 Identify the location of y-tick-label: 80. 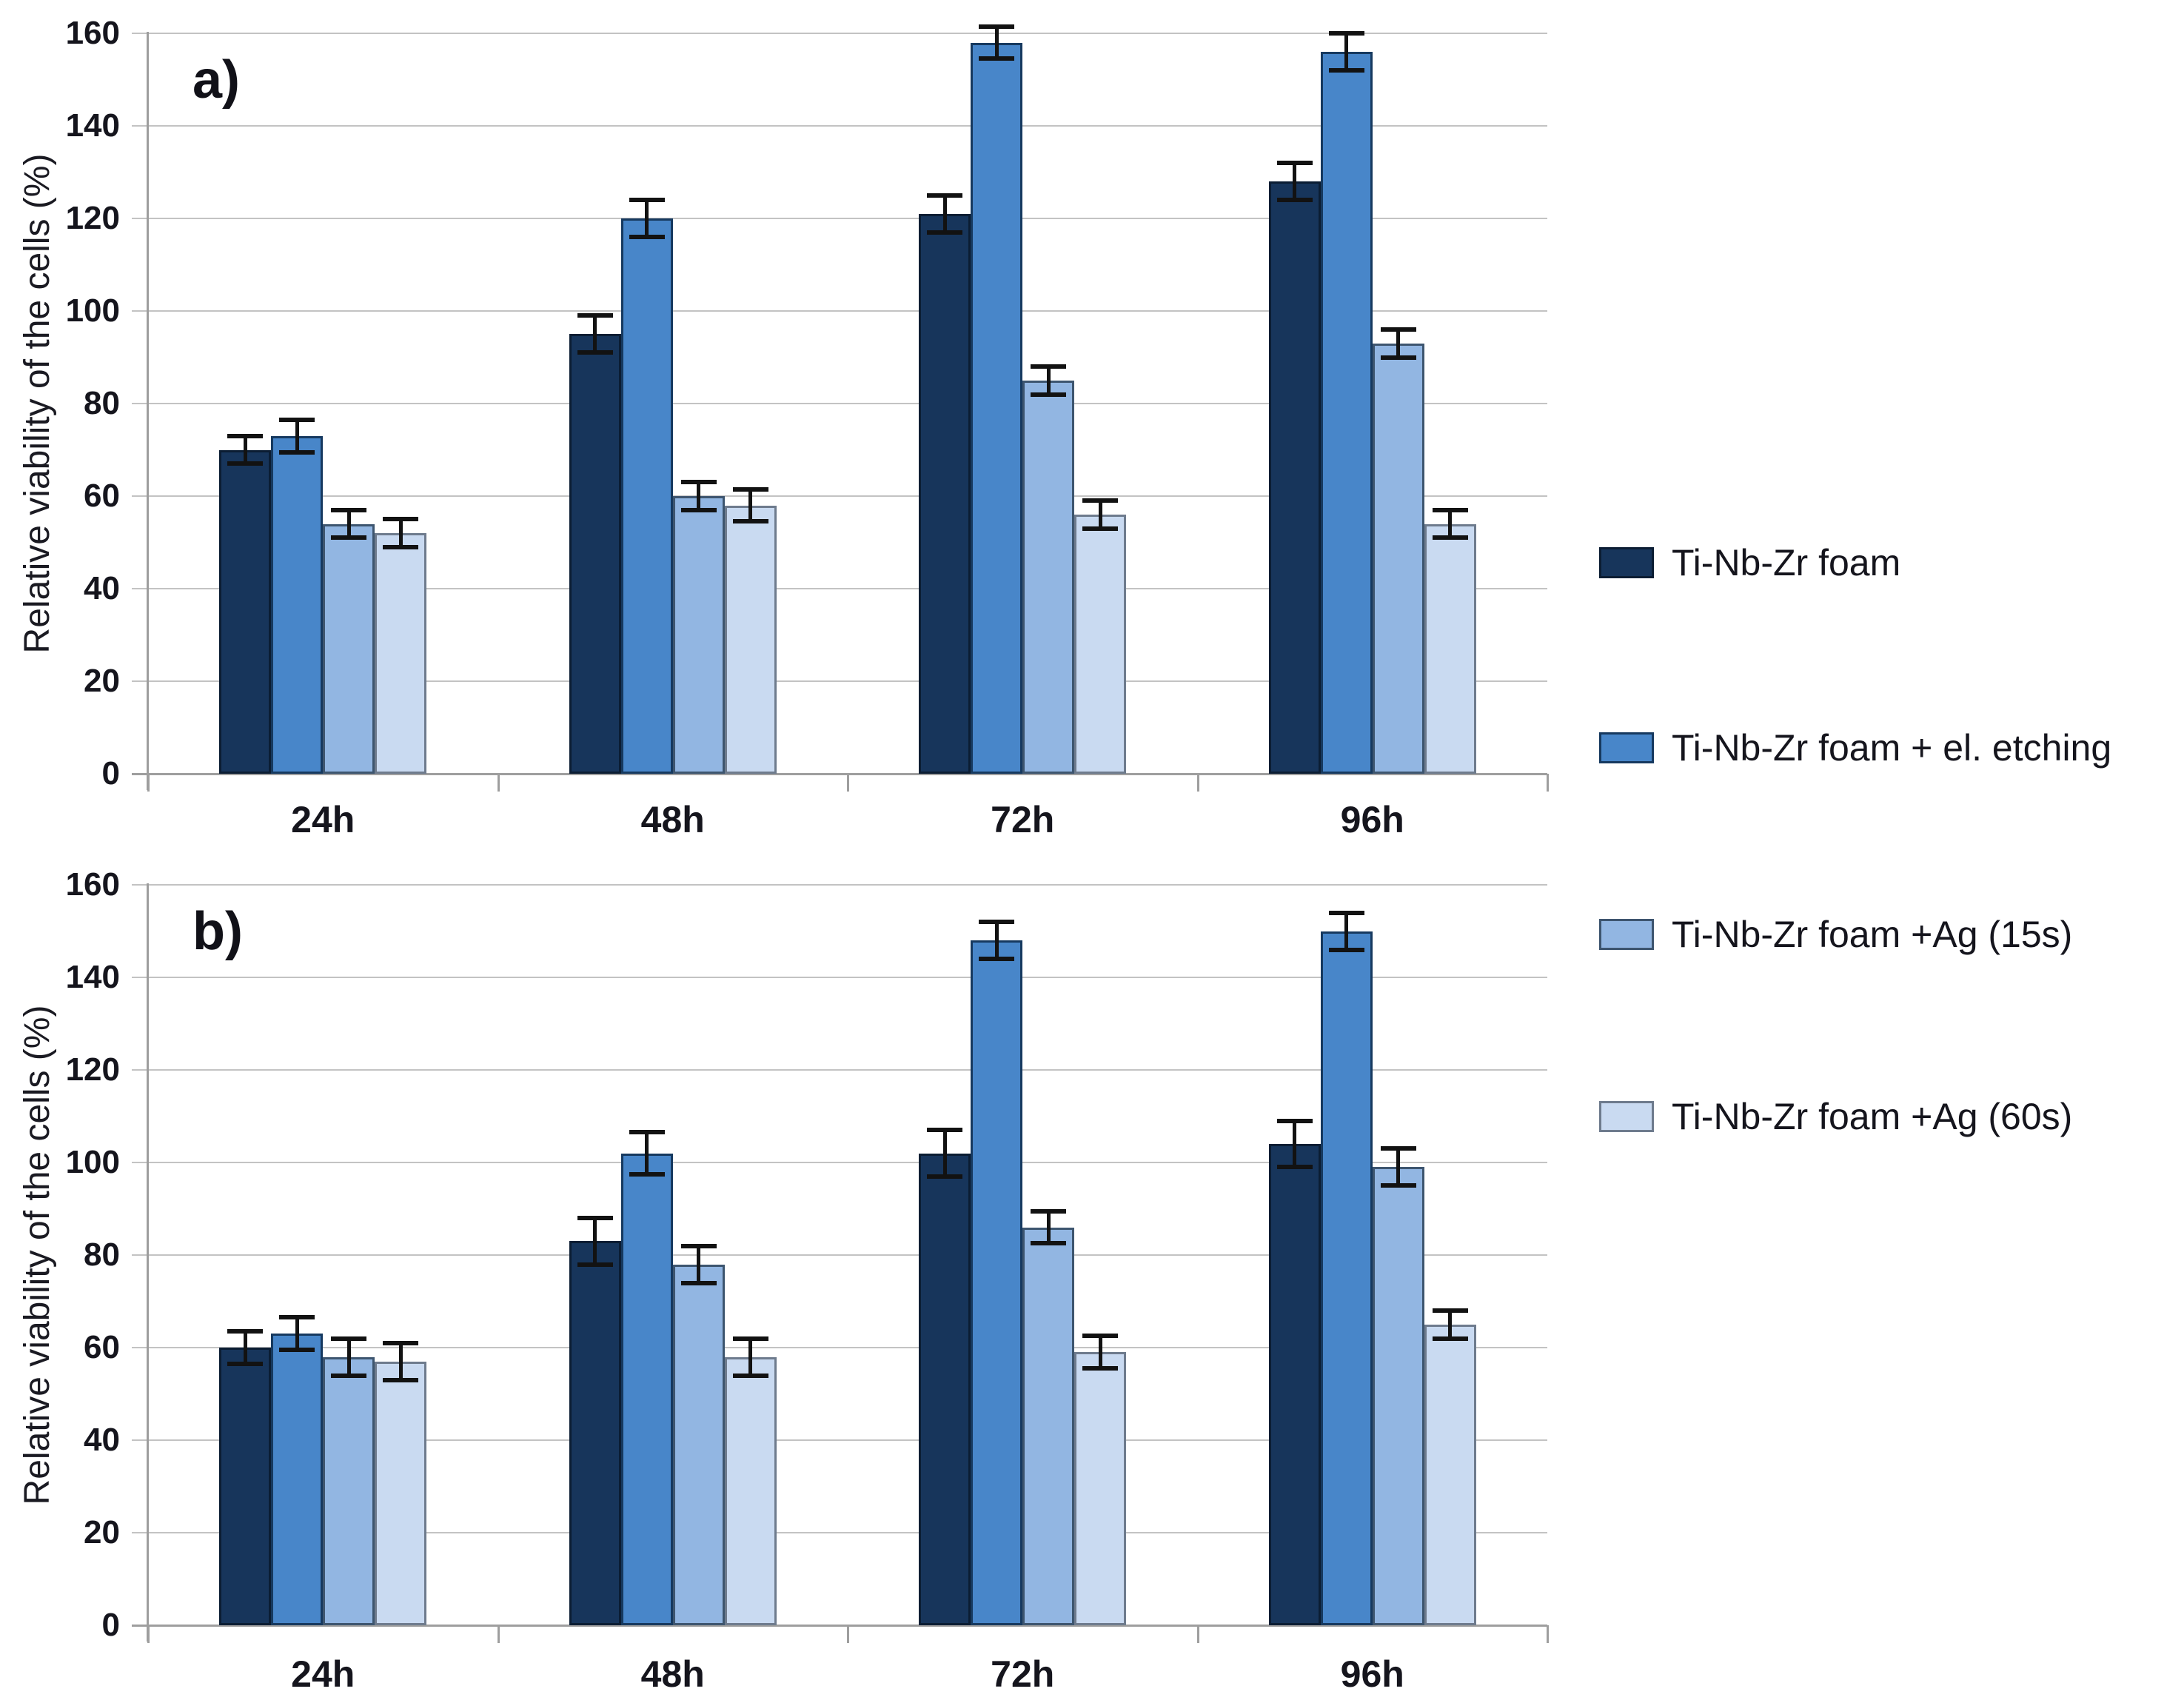
(102, 1255).